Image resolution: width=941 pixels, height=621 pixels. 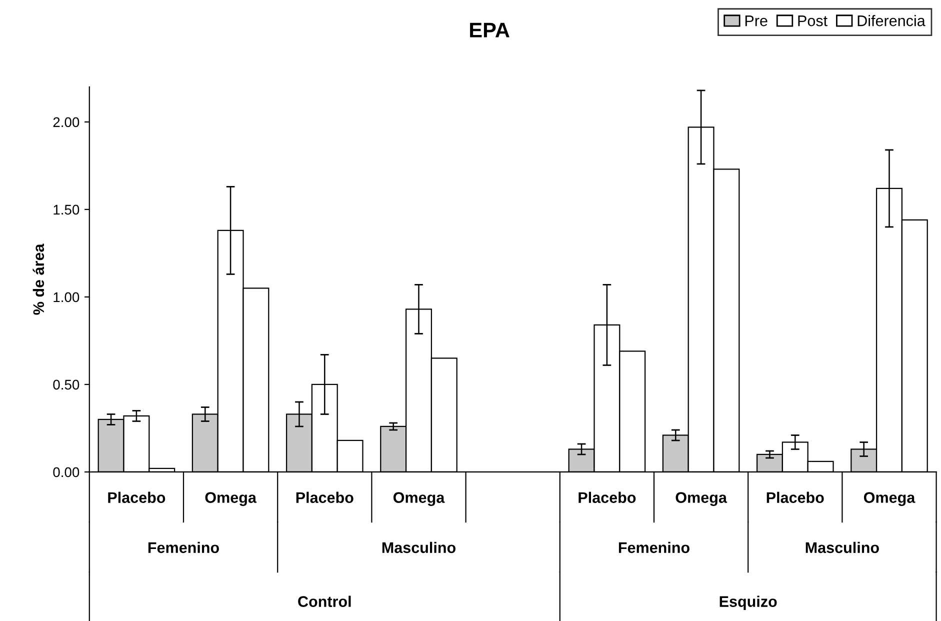 What do you see at coordinates (813, 21) in the screenshot?
I see `legend-label: Post` at bounding box center [813, 21].